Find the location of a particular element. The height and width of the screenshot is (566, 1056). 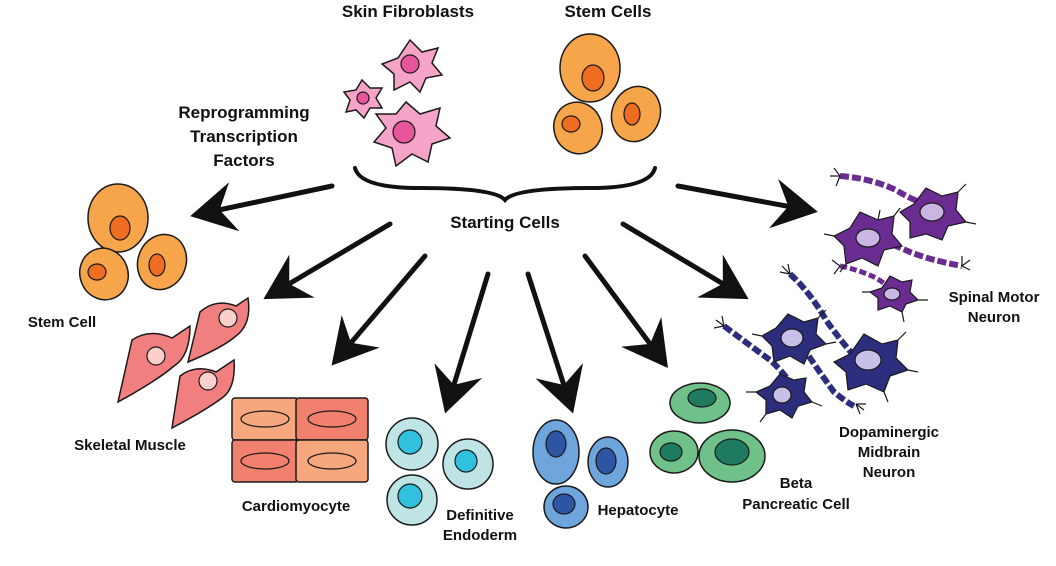

cardiomyocyte-group is located at coordinates (300, 440).